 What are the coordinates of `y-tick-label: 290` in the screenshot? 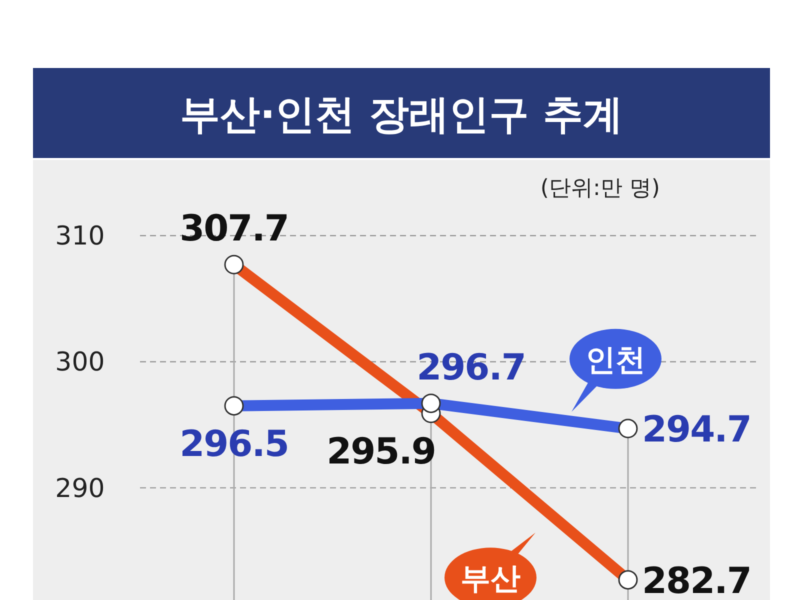 It's located at (80, 489).